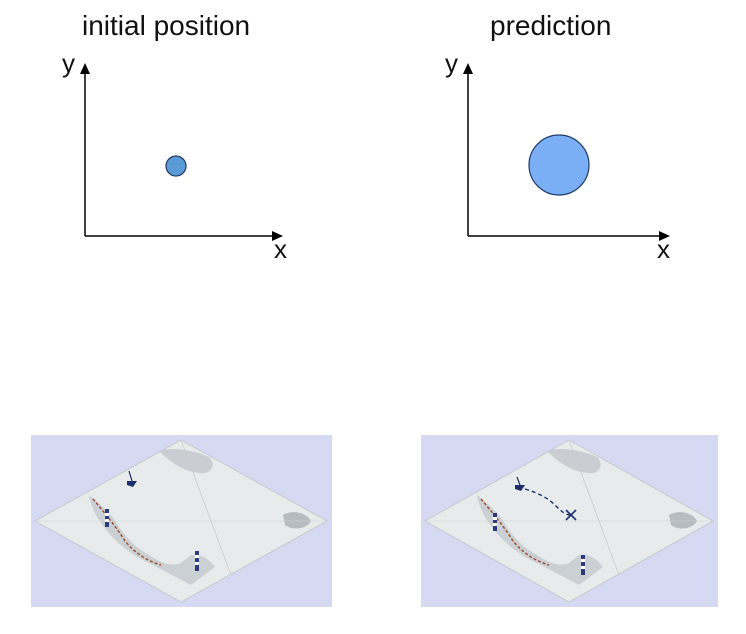 Image resolution: width=746 pixels, height=634 pixels. I want to click on initial-position-title: initial position, so click(166, 25).